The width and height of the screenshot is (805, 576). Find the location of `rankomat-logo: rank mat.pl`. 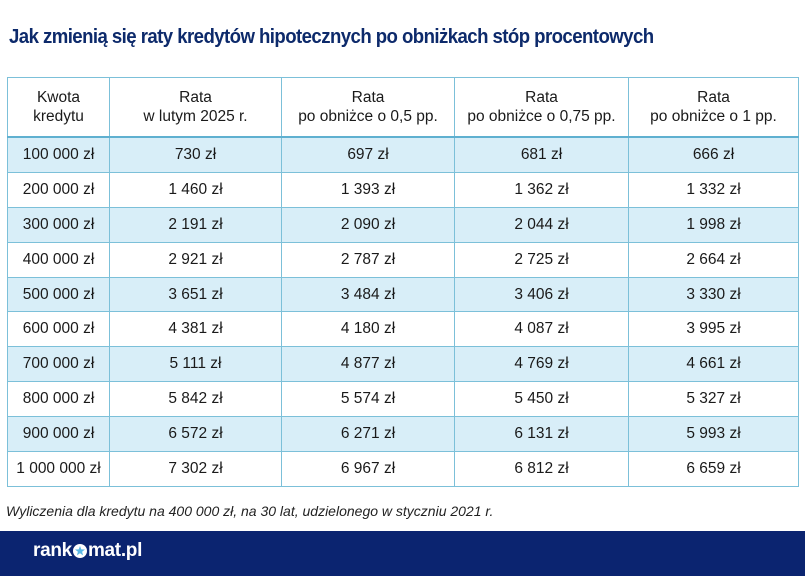

rankomat-logo: rank mat.pl is located at coordinates (87, 551).